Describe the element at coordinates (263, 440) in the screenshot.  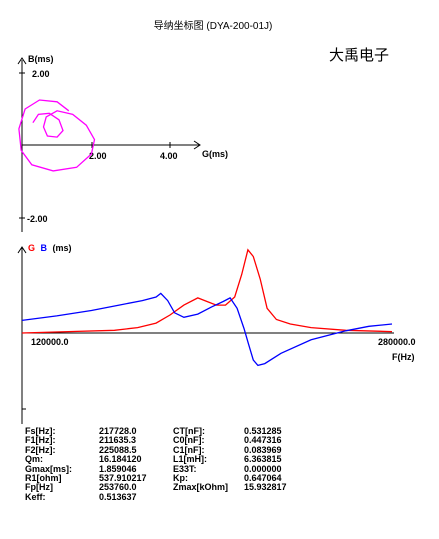
I see `param-value: 0.447316` at that location.